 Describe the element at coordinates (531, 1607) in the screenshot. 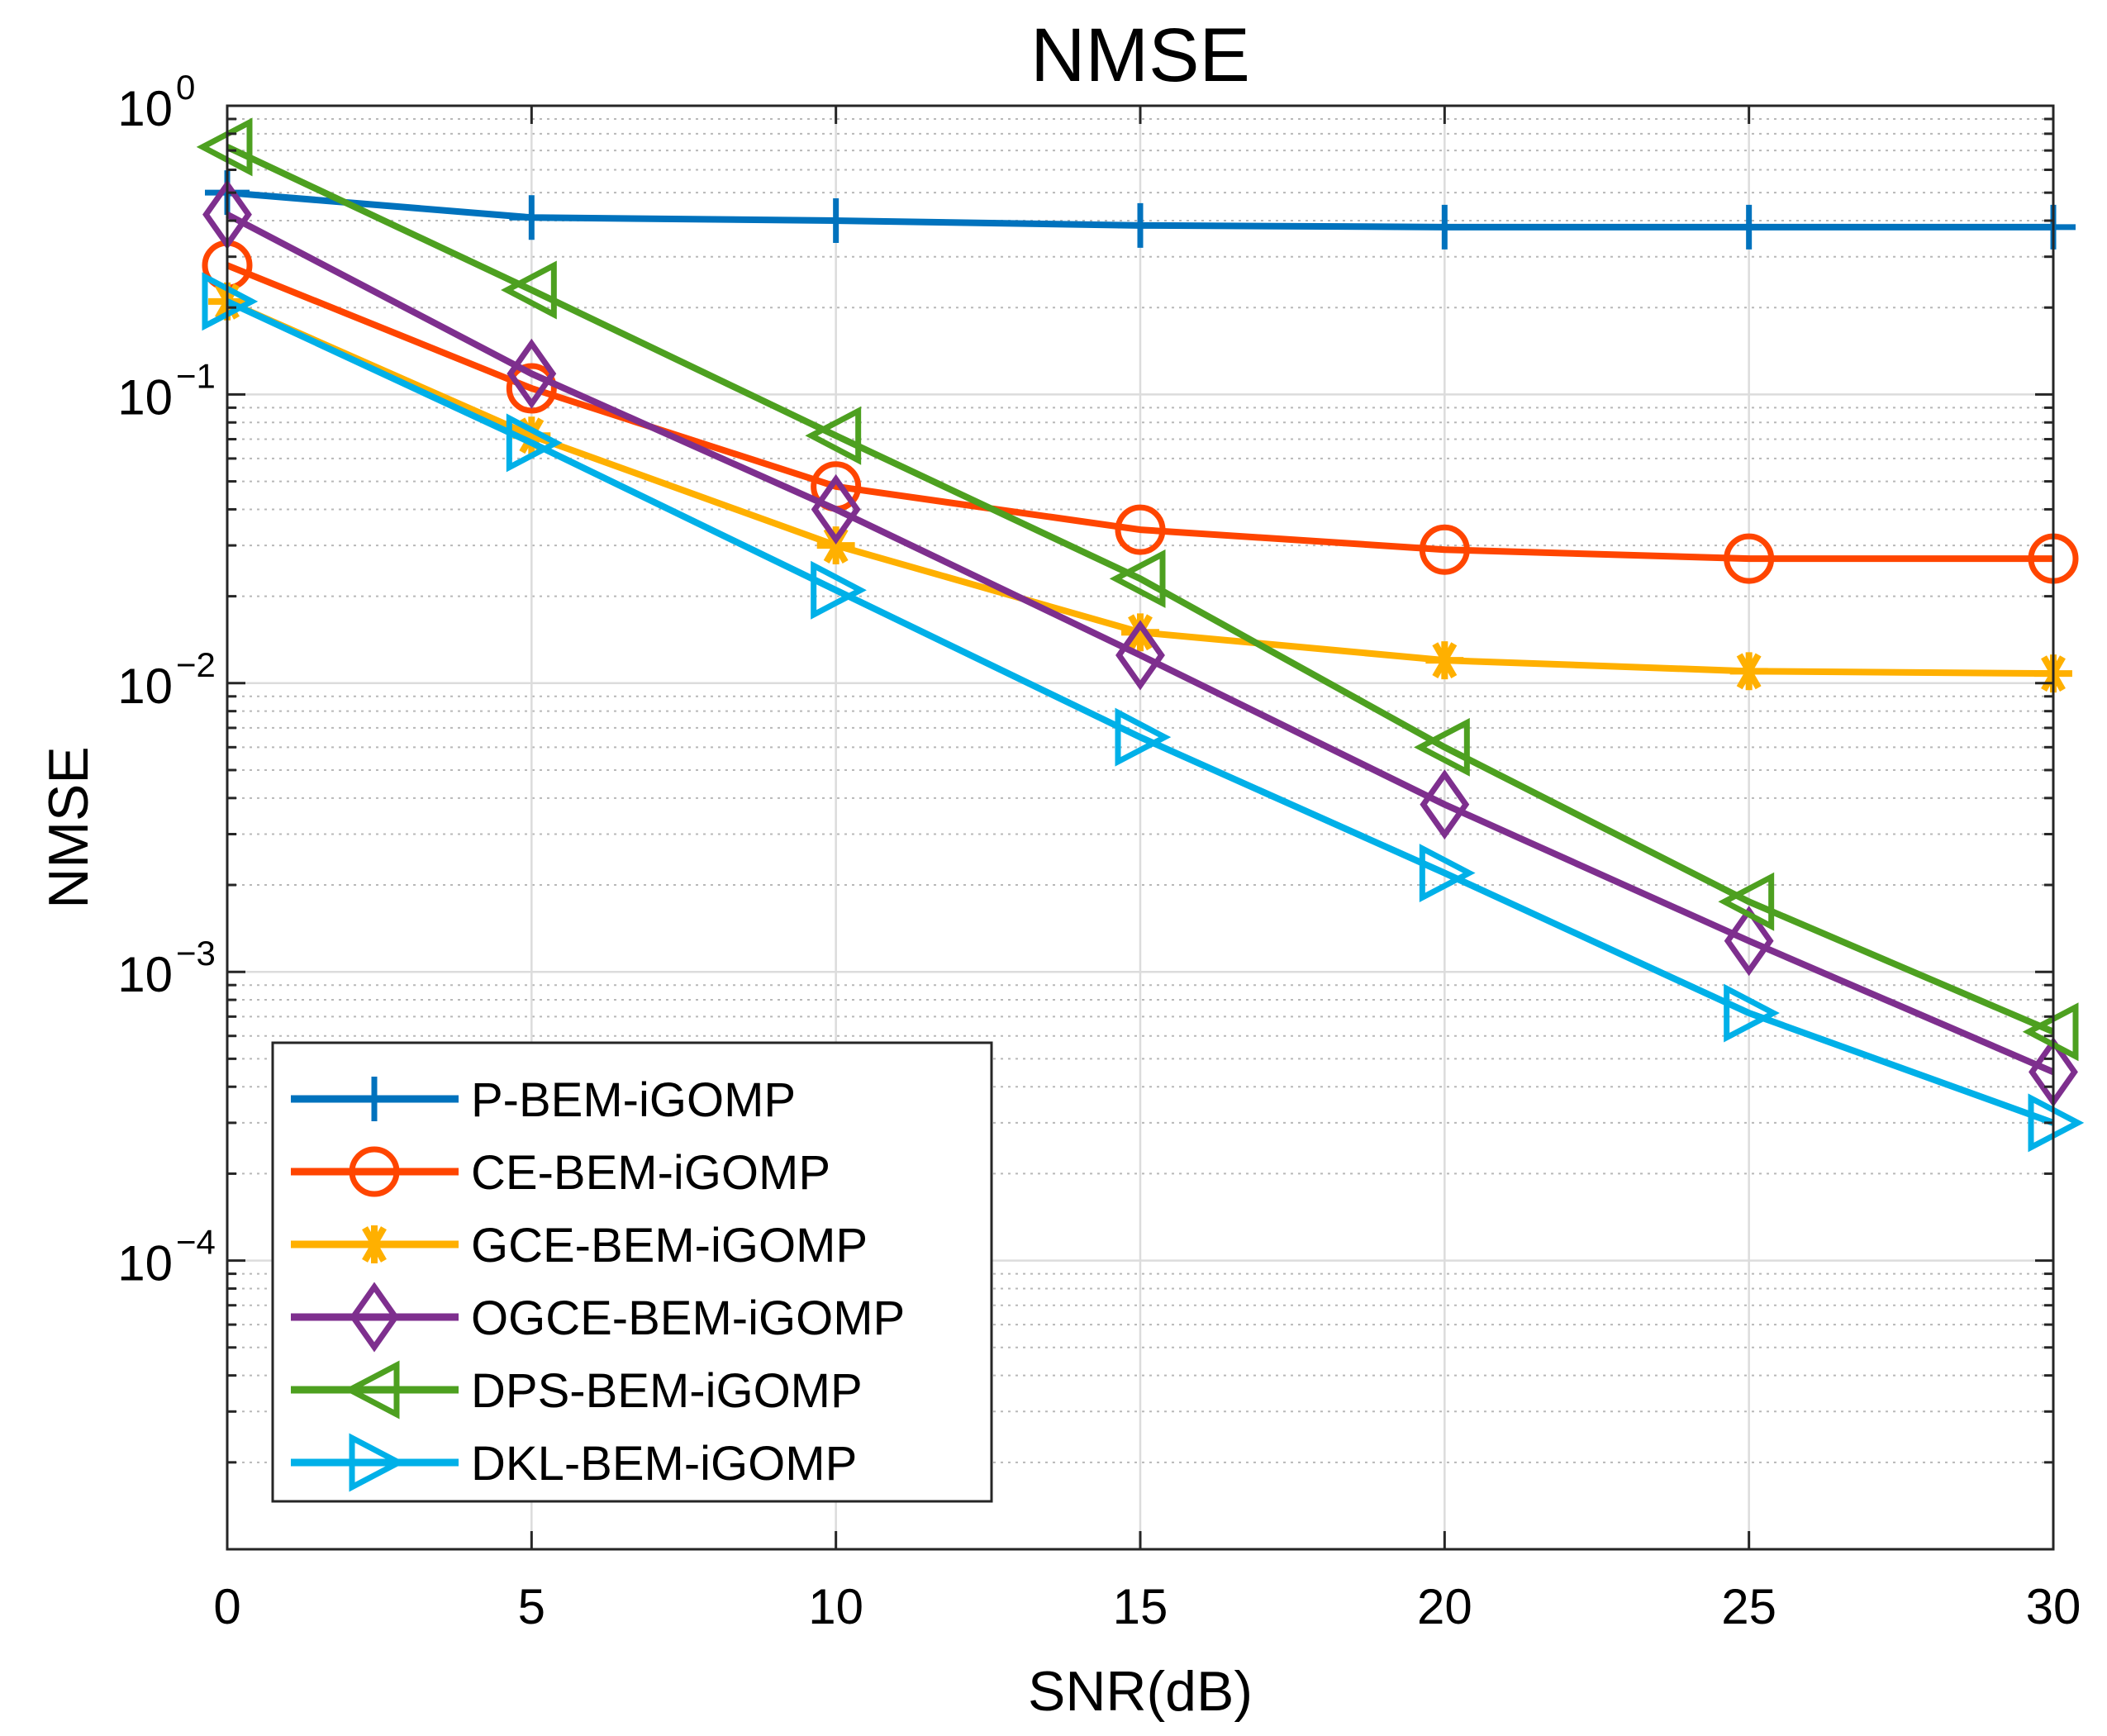

I see `x-tick-label: 5` at that location.